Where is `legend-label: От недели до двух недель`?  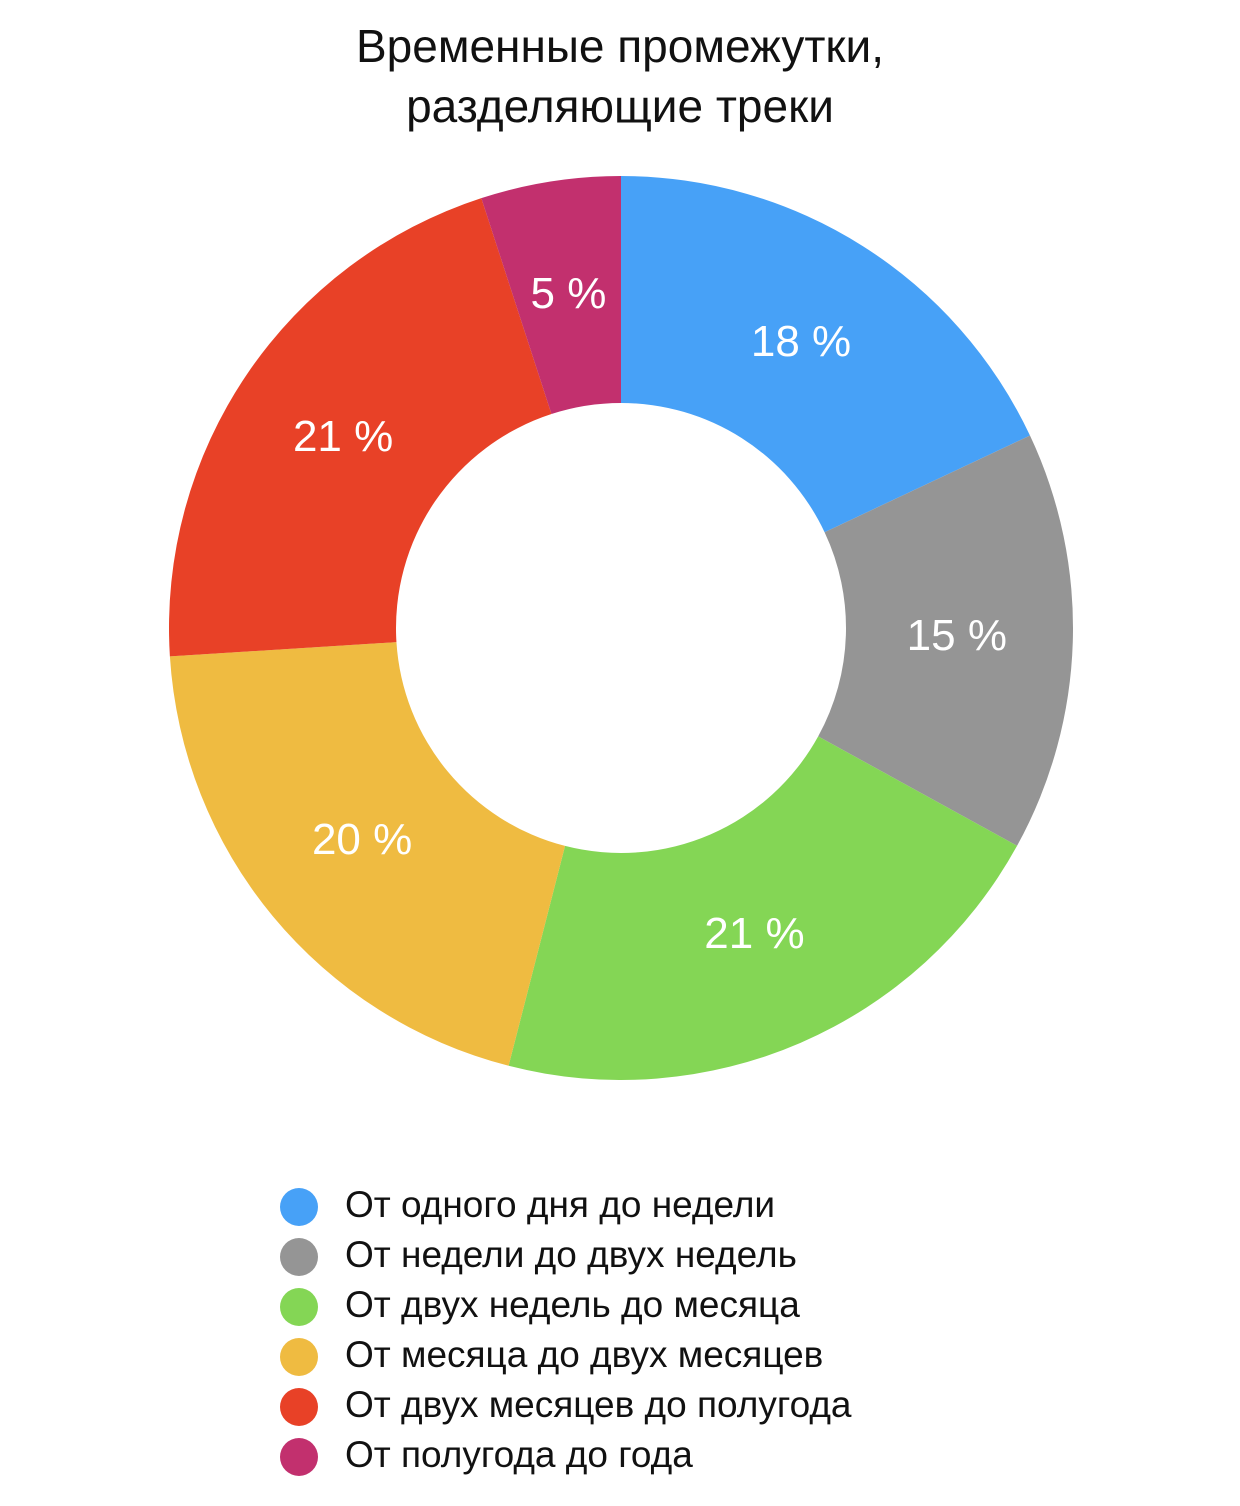 legend-label: От недели до двух недель is located at coordinates (571, 1254).